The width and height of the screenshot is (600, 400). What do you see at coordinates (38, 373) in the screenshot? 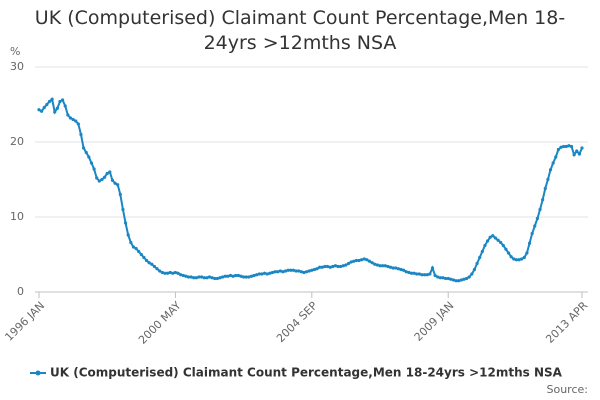
I see `legend-marker` at bounding box center [38, 373].